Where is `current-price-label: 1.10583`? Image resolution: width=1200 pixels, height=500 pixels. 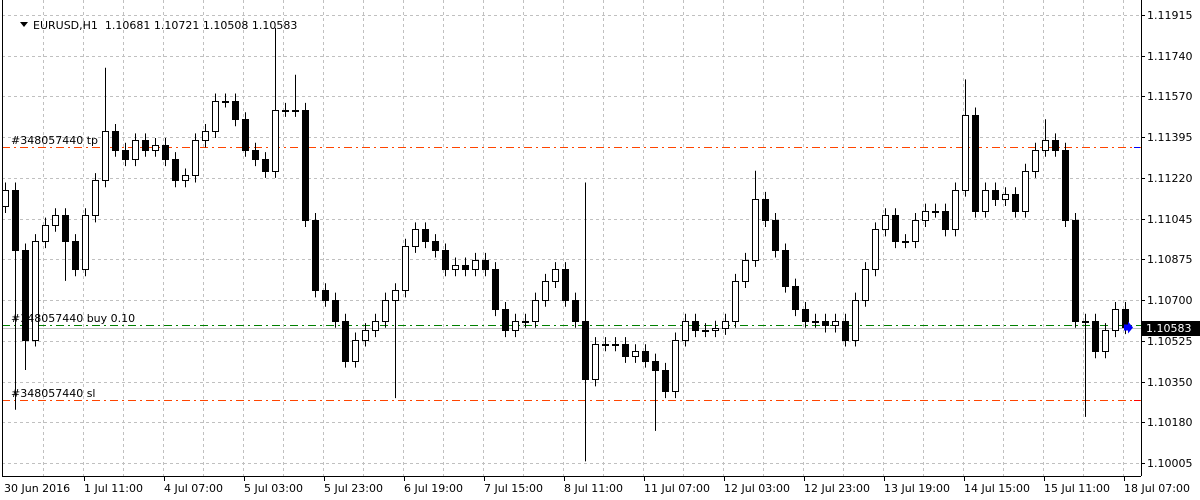
current-price-label: 1.10583 is located at coordinates (1171, 328).